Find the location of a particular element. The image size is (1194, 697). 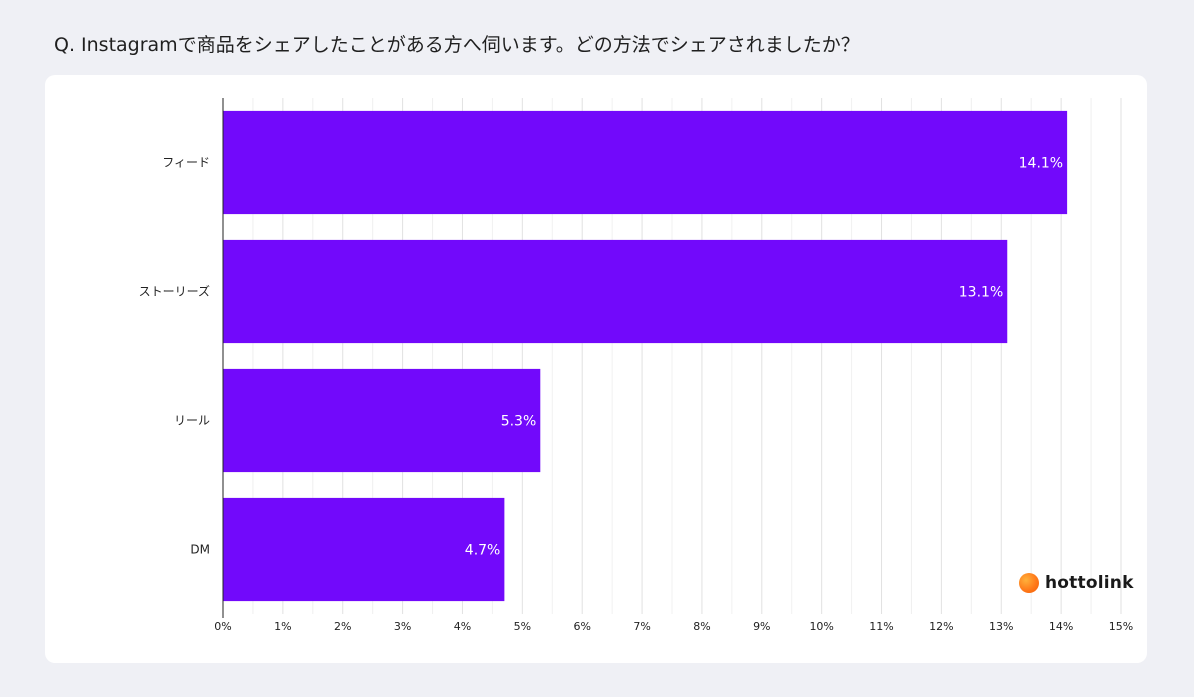

x-tick-label: 8% is located at coordinates (701, 626).